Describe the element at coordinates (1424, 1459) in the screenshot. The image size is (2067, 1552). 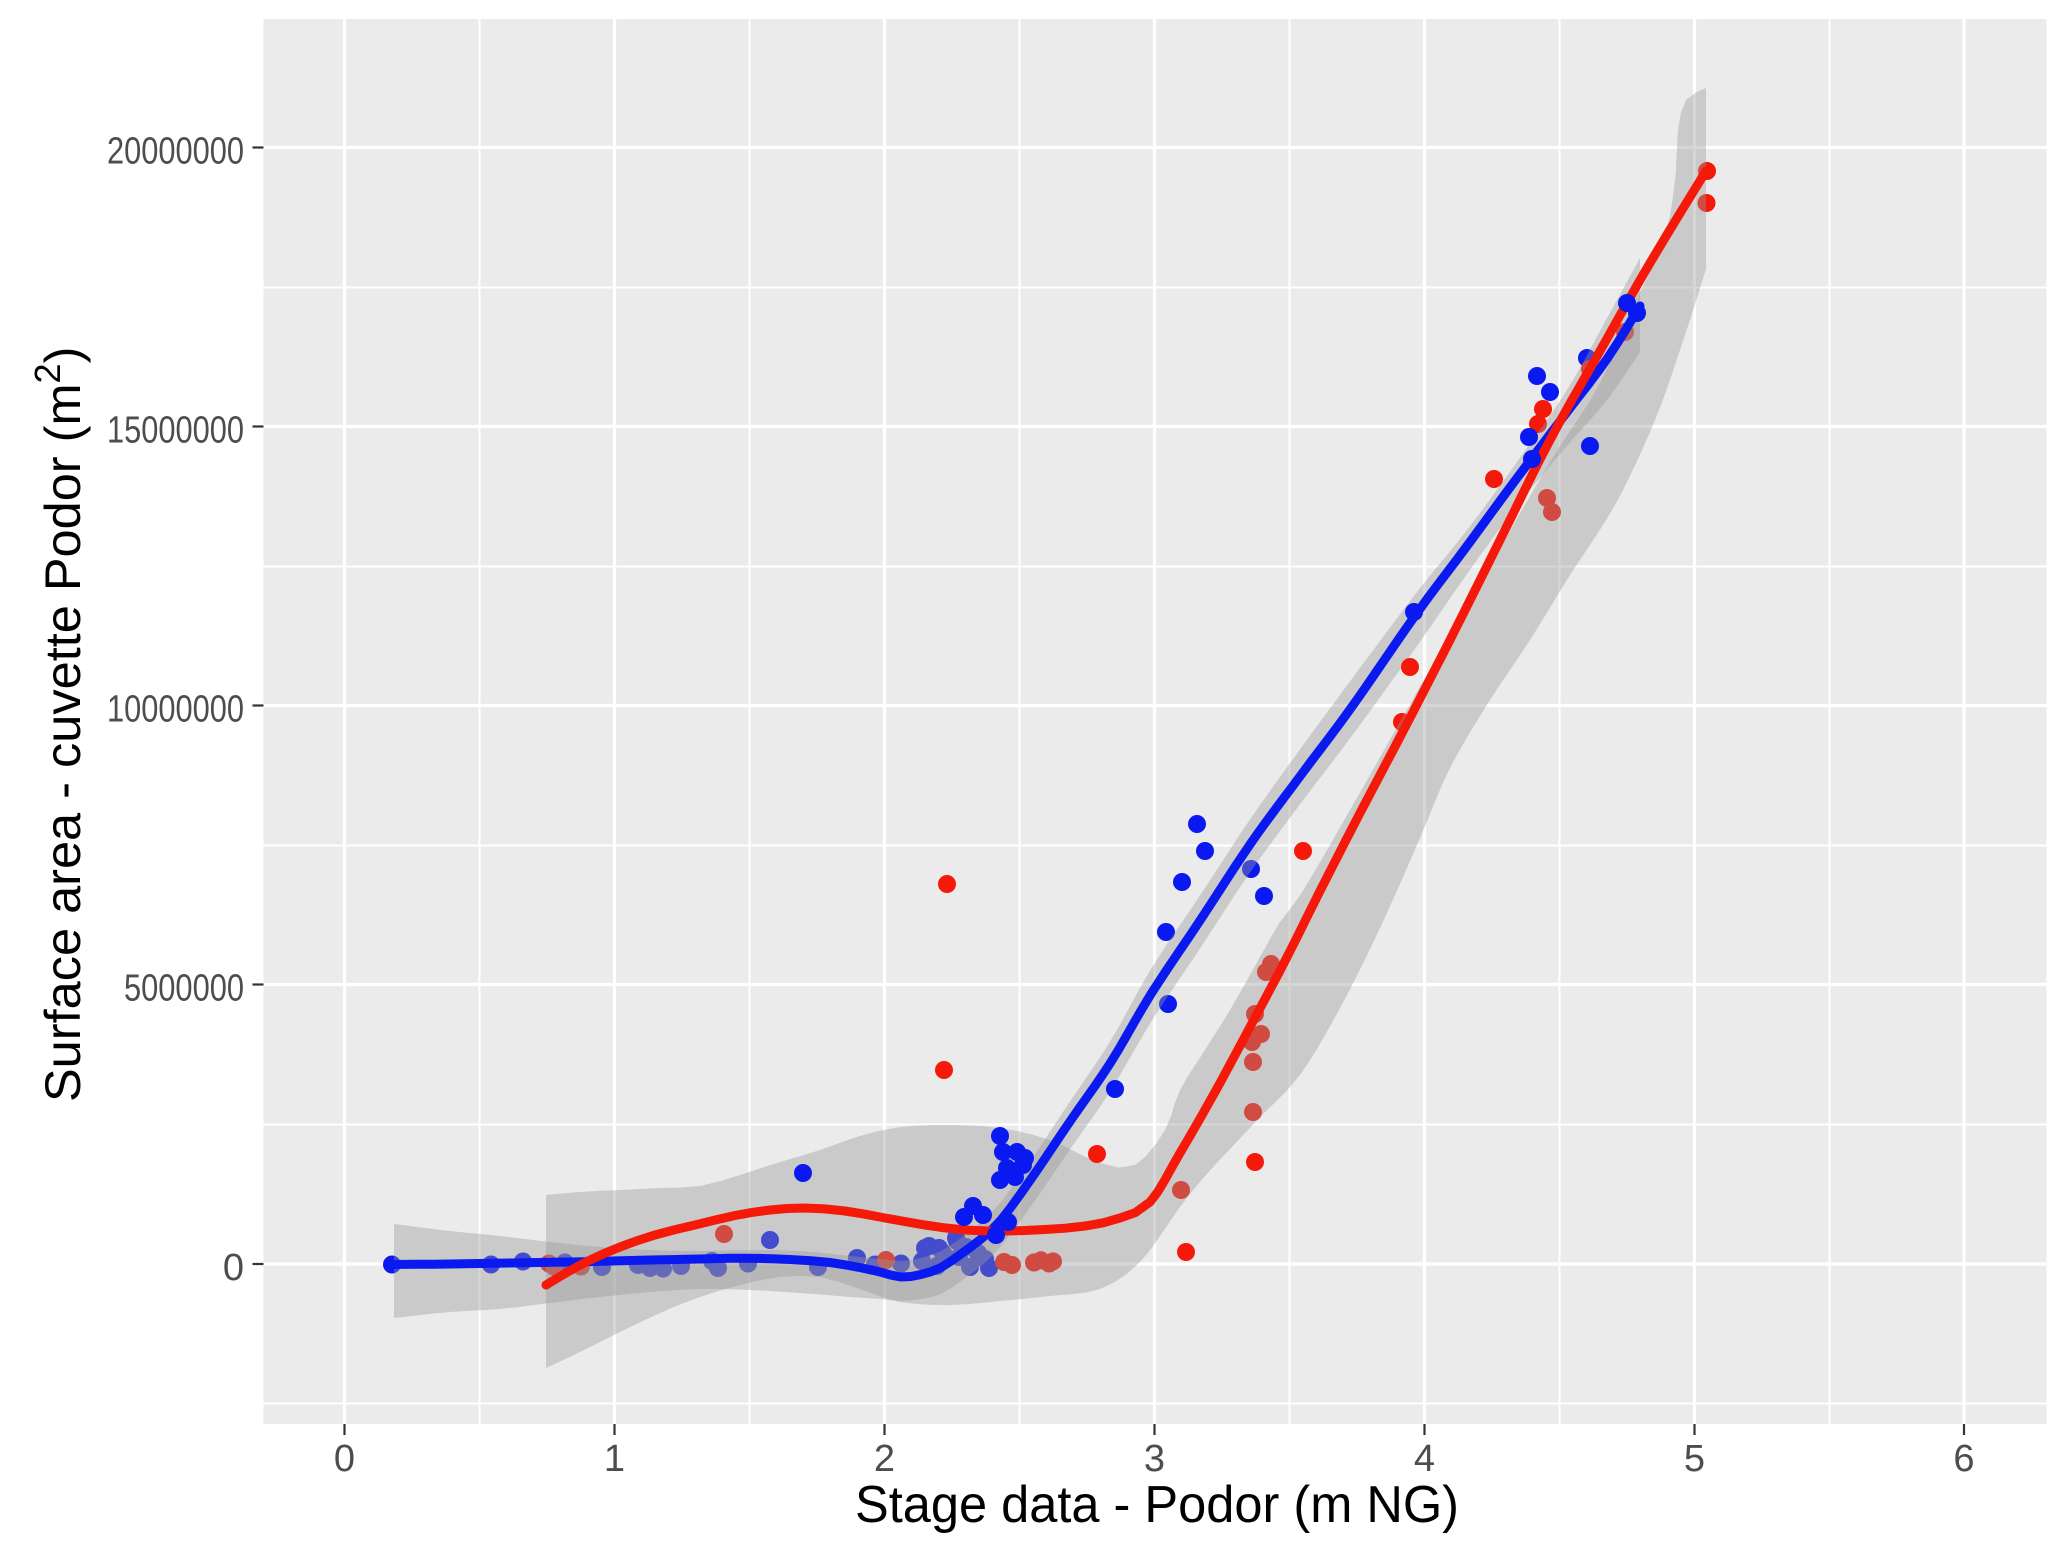
I see `svg-text: 4` at that location.